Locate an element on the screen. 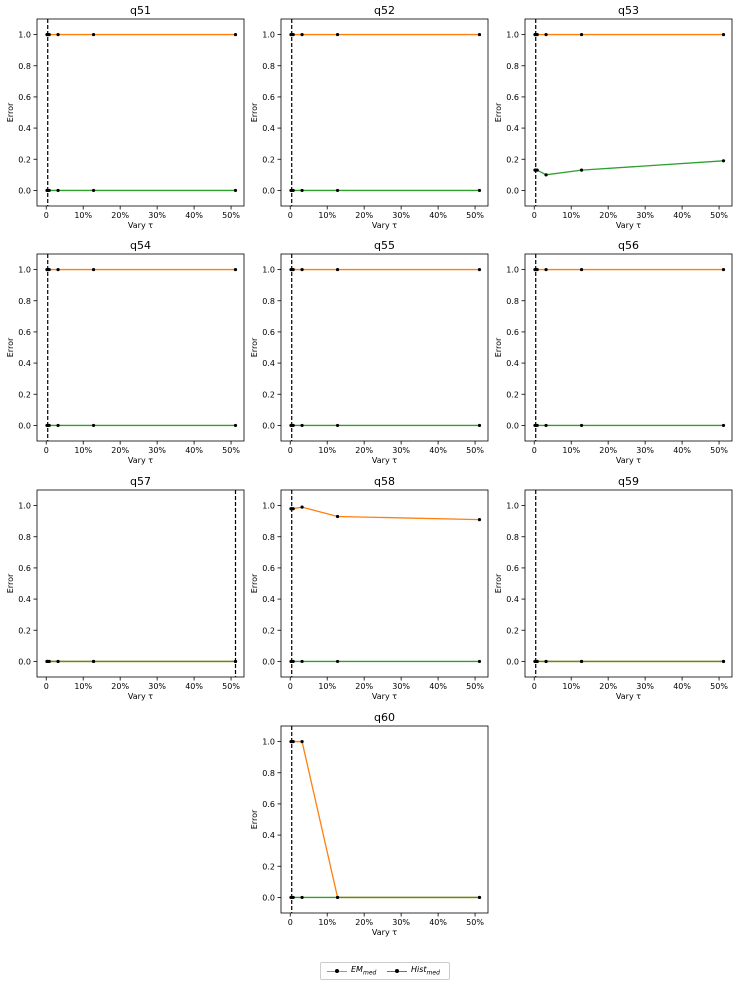 The image size is (739, 985). series-line-em is located at coordinates (385, 513).